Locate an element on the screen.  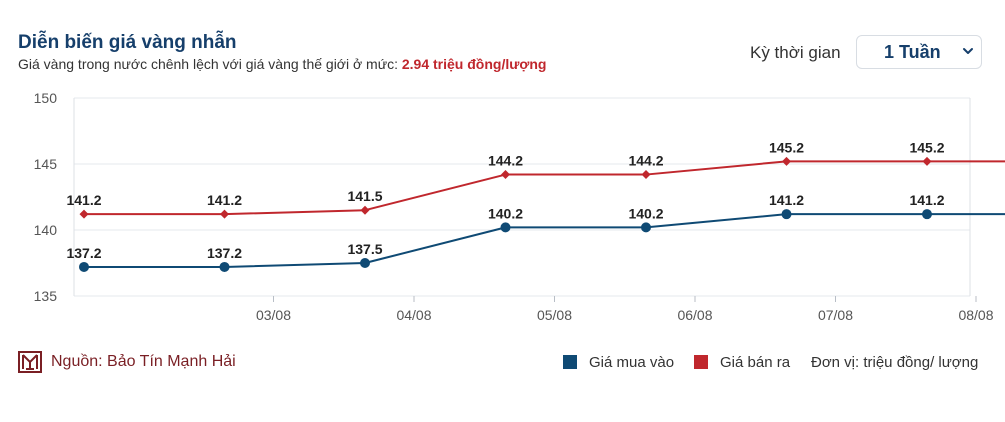
x-tick-label: 08/08 is located at coordinates (975, 315).